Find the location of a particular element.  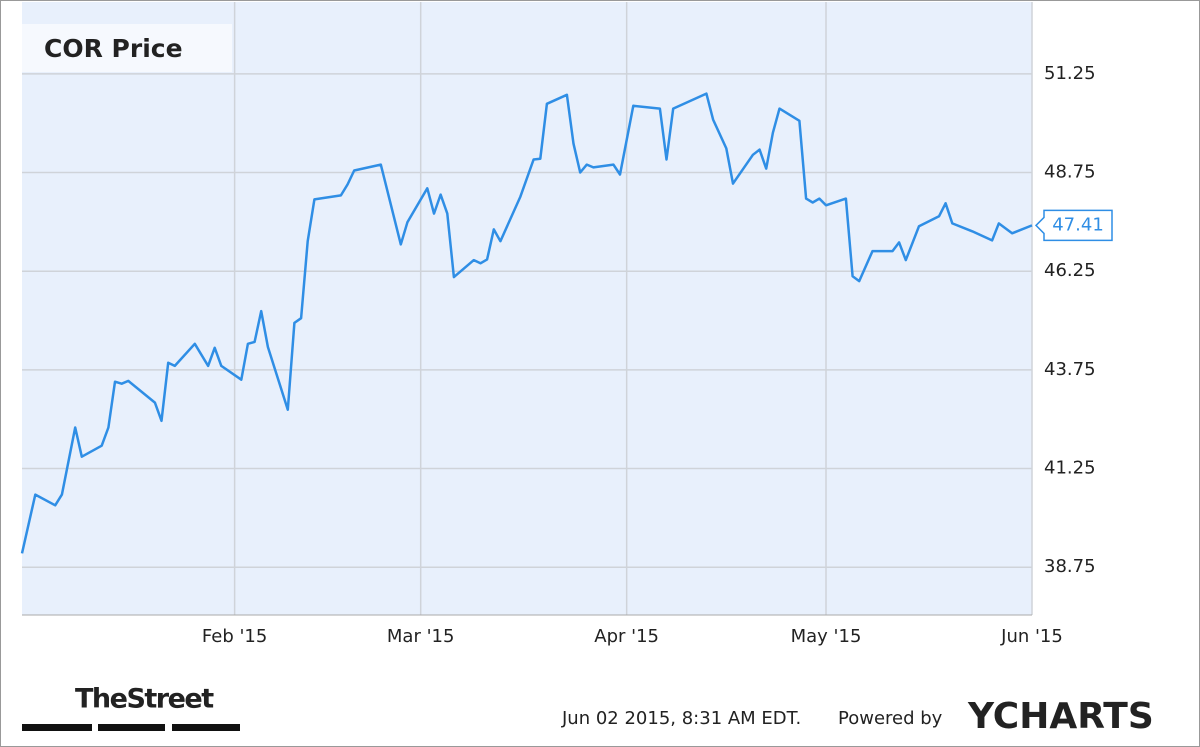

x-tick-label: Jun '15 is located at coordinates (1031, 636).